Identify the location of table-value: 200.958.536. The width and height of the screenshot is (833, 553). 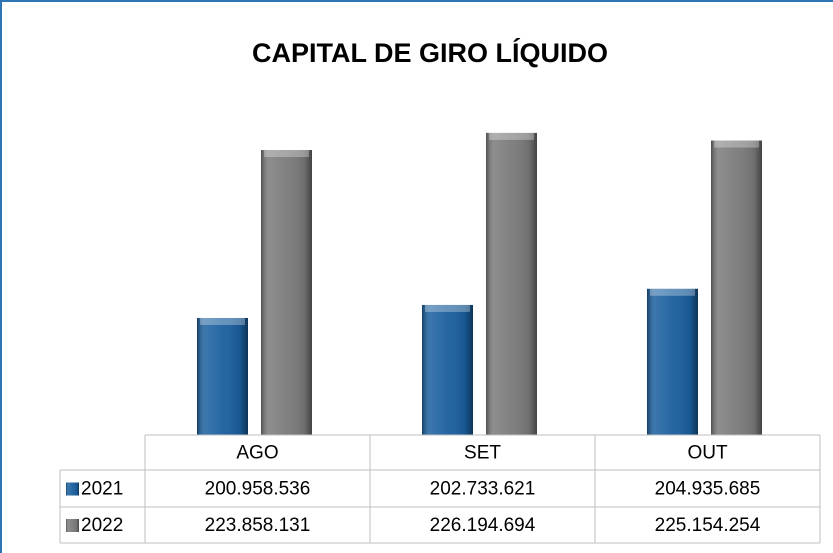
(258, 489).